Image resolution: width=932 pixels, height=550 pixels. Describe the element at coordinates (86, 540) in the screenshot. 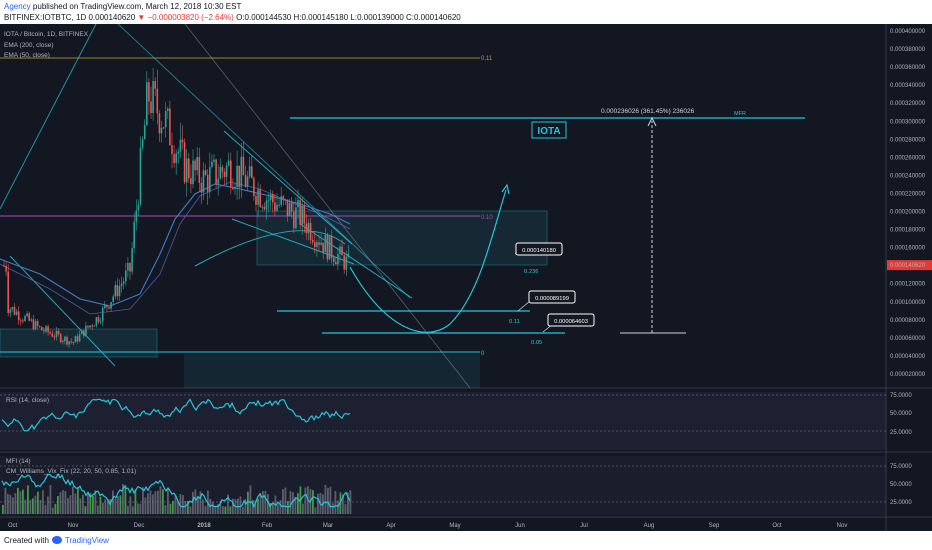

I see `tradingview-link: TradingView` at that location.